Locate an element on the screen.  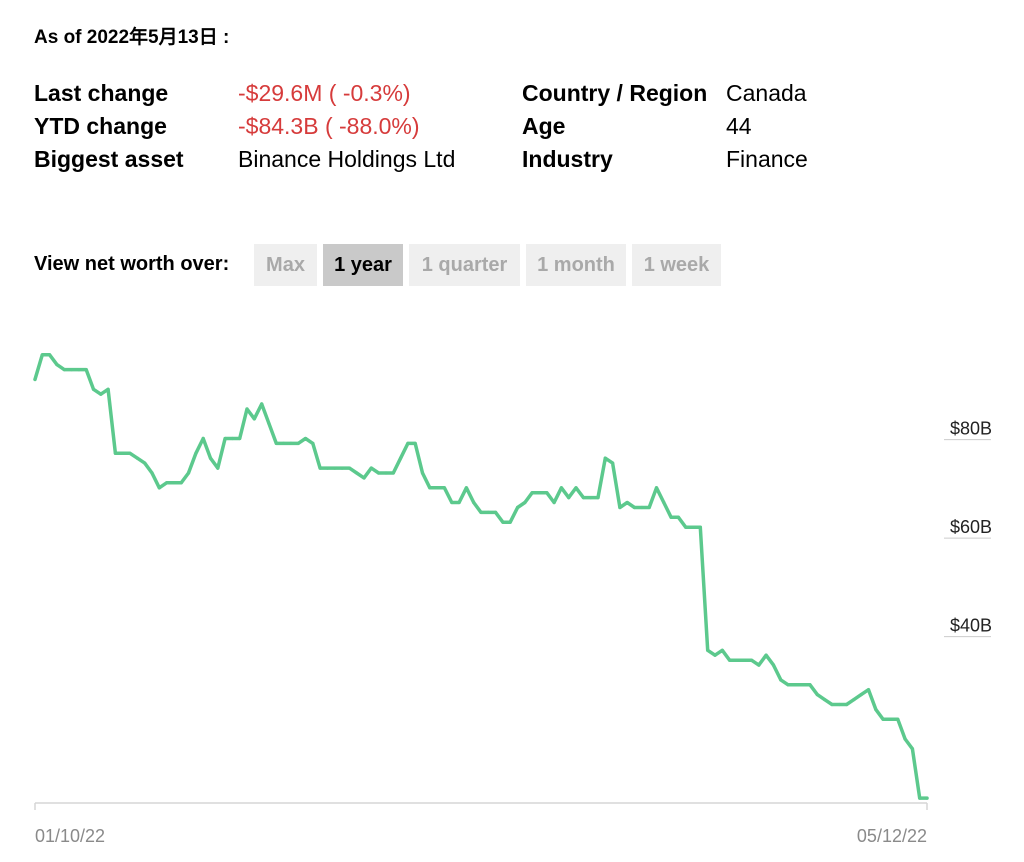
ytd-change-value: -$84.3B ( -88.0%) is located at coordinates (329, 126).